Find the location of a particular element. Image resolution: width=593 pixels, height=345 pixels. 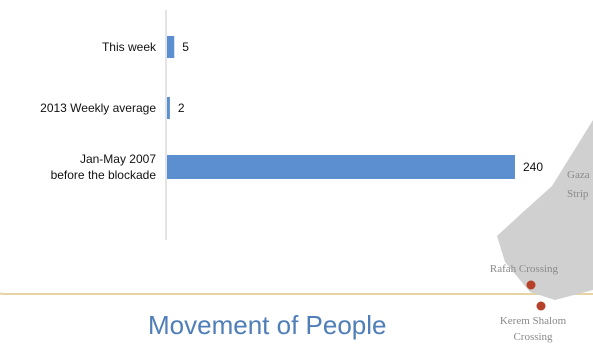

section-title: Movement of People is located at coordinates (267, 325).